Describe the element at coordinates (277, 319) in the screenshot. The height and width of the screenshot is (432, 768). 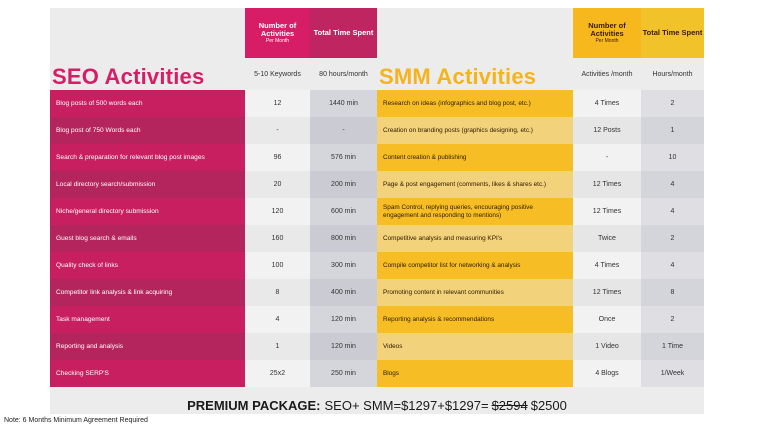
I see `seo-activity-count: 4` at that location.